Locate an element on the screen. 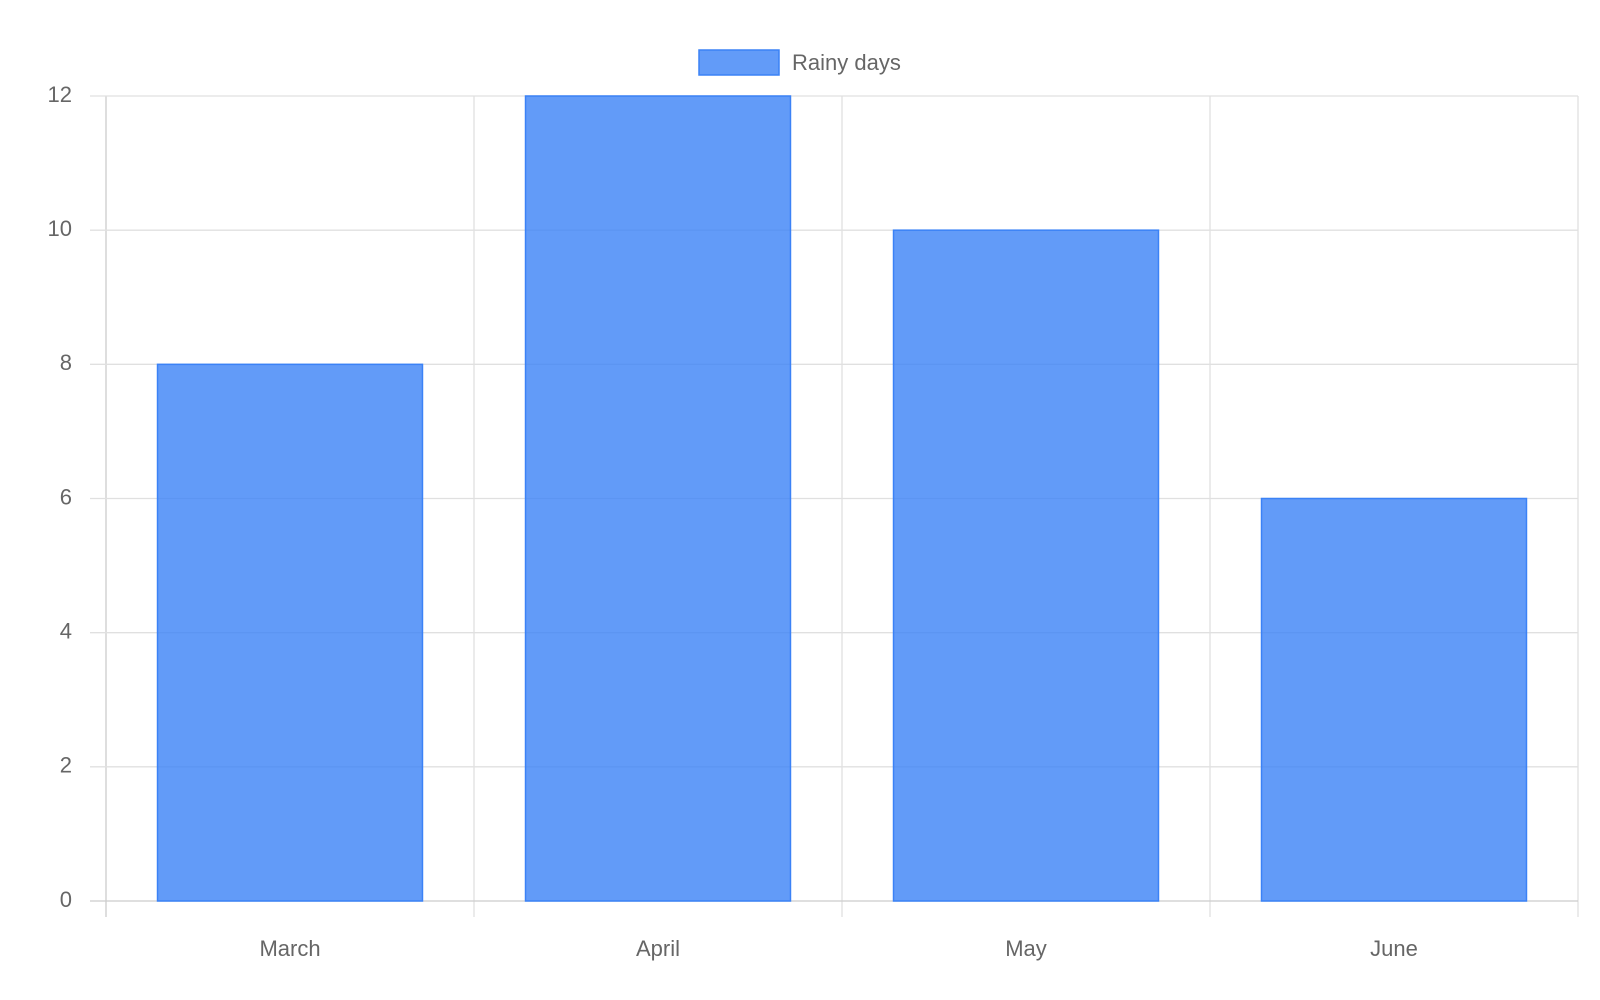 This screenshot has height=1000, width=1600. y-tick-label: 0 is located at coordinates (66, 899).